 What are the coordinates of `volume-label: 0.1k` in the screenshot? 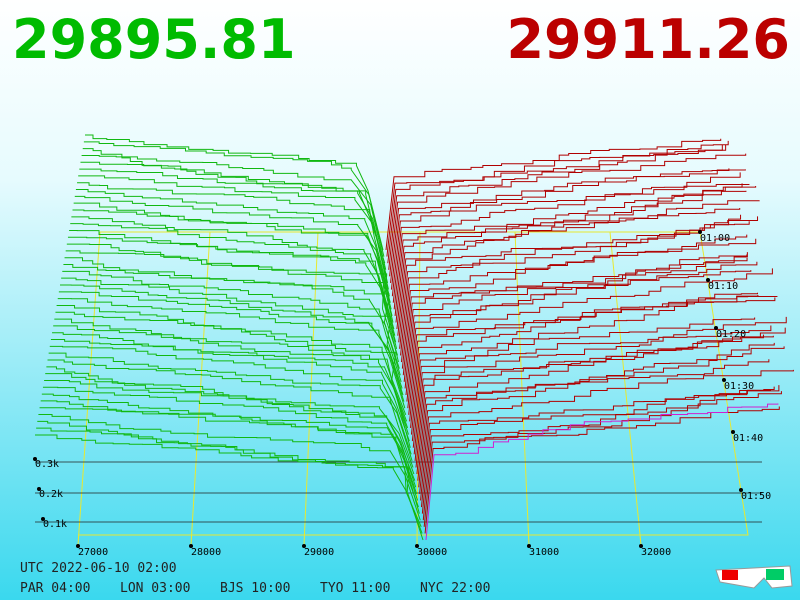 It's located at (55, 524).